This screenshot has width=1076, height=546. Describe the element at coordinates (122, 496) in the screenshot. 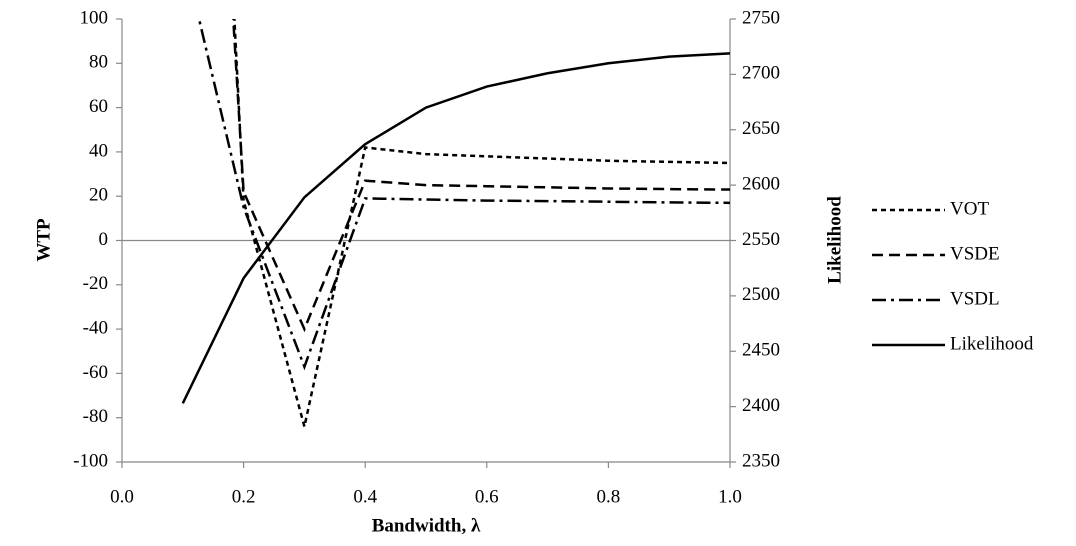

I see `x-tick-label: 0.0` at that location.